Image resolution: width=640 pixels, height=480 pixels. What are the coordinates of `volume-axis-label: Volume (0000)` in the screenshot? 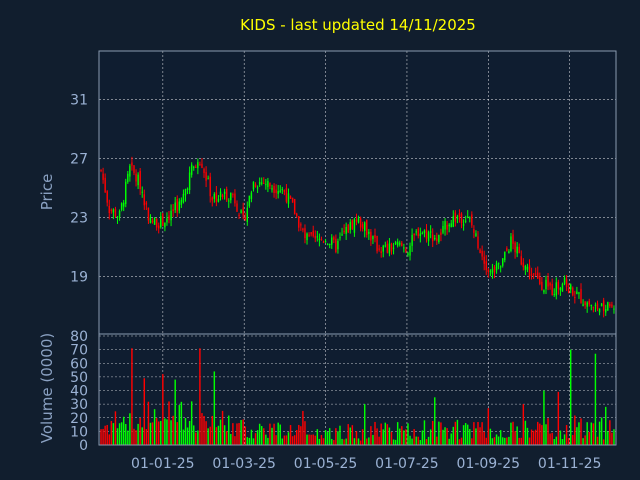 It's located at (47, 388).